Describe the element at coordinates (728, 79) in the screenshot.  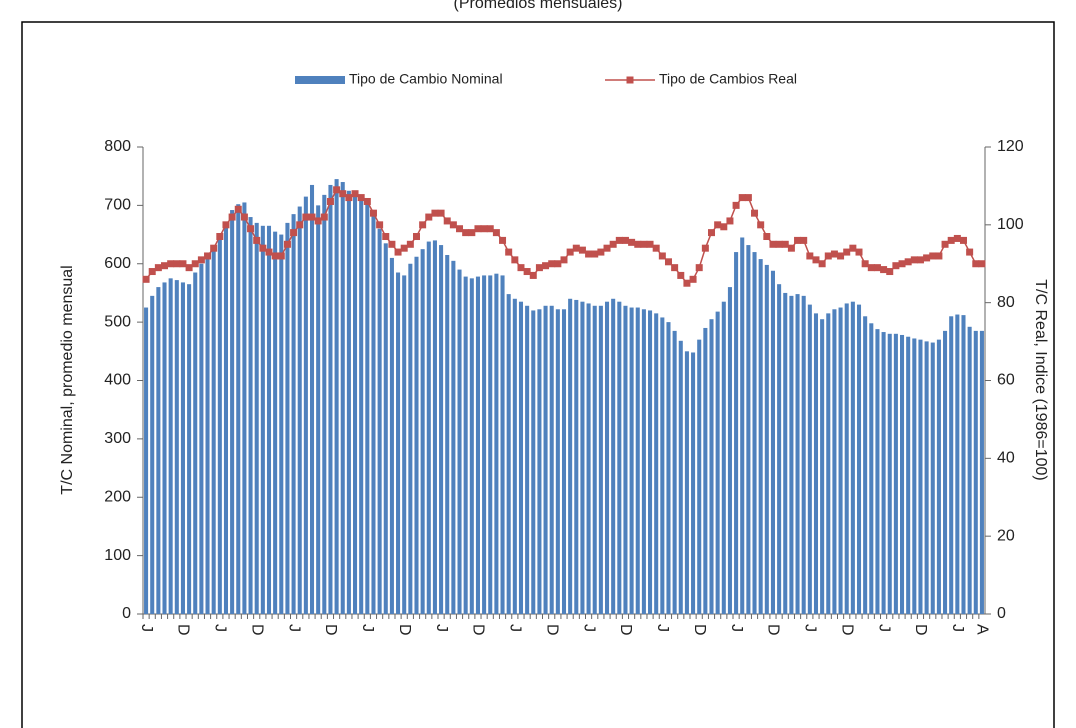
I see `legend-label: Tipo de Cambios Real` at that location.